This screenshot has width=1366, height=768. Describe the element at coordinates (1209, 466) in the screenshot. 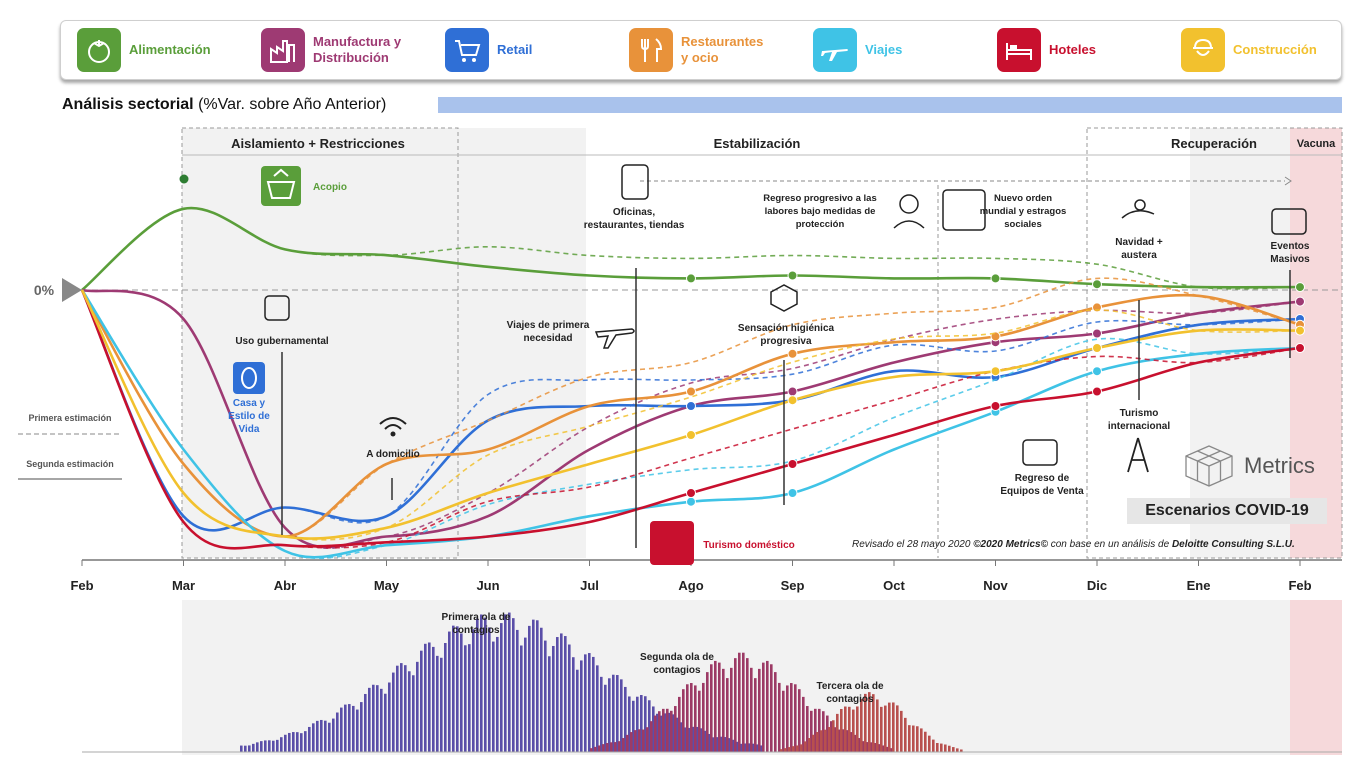

I see `cube-logo-icon` at that location.